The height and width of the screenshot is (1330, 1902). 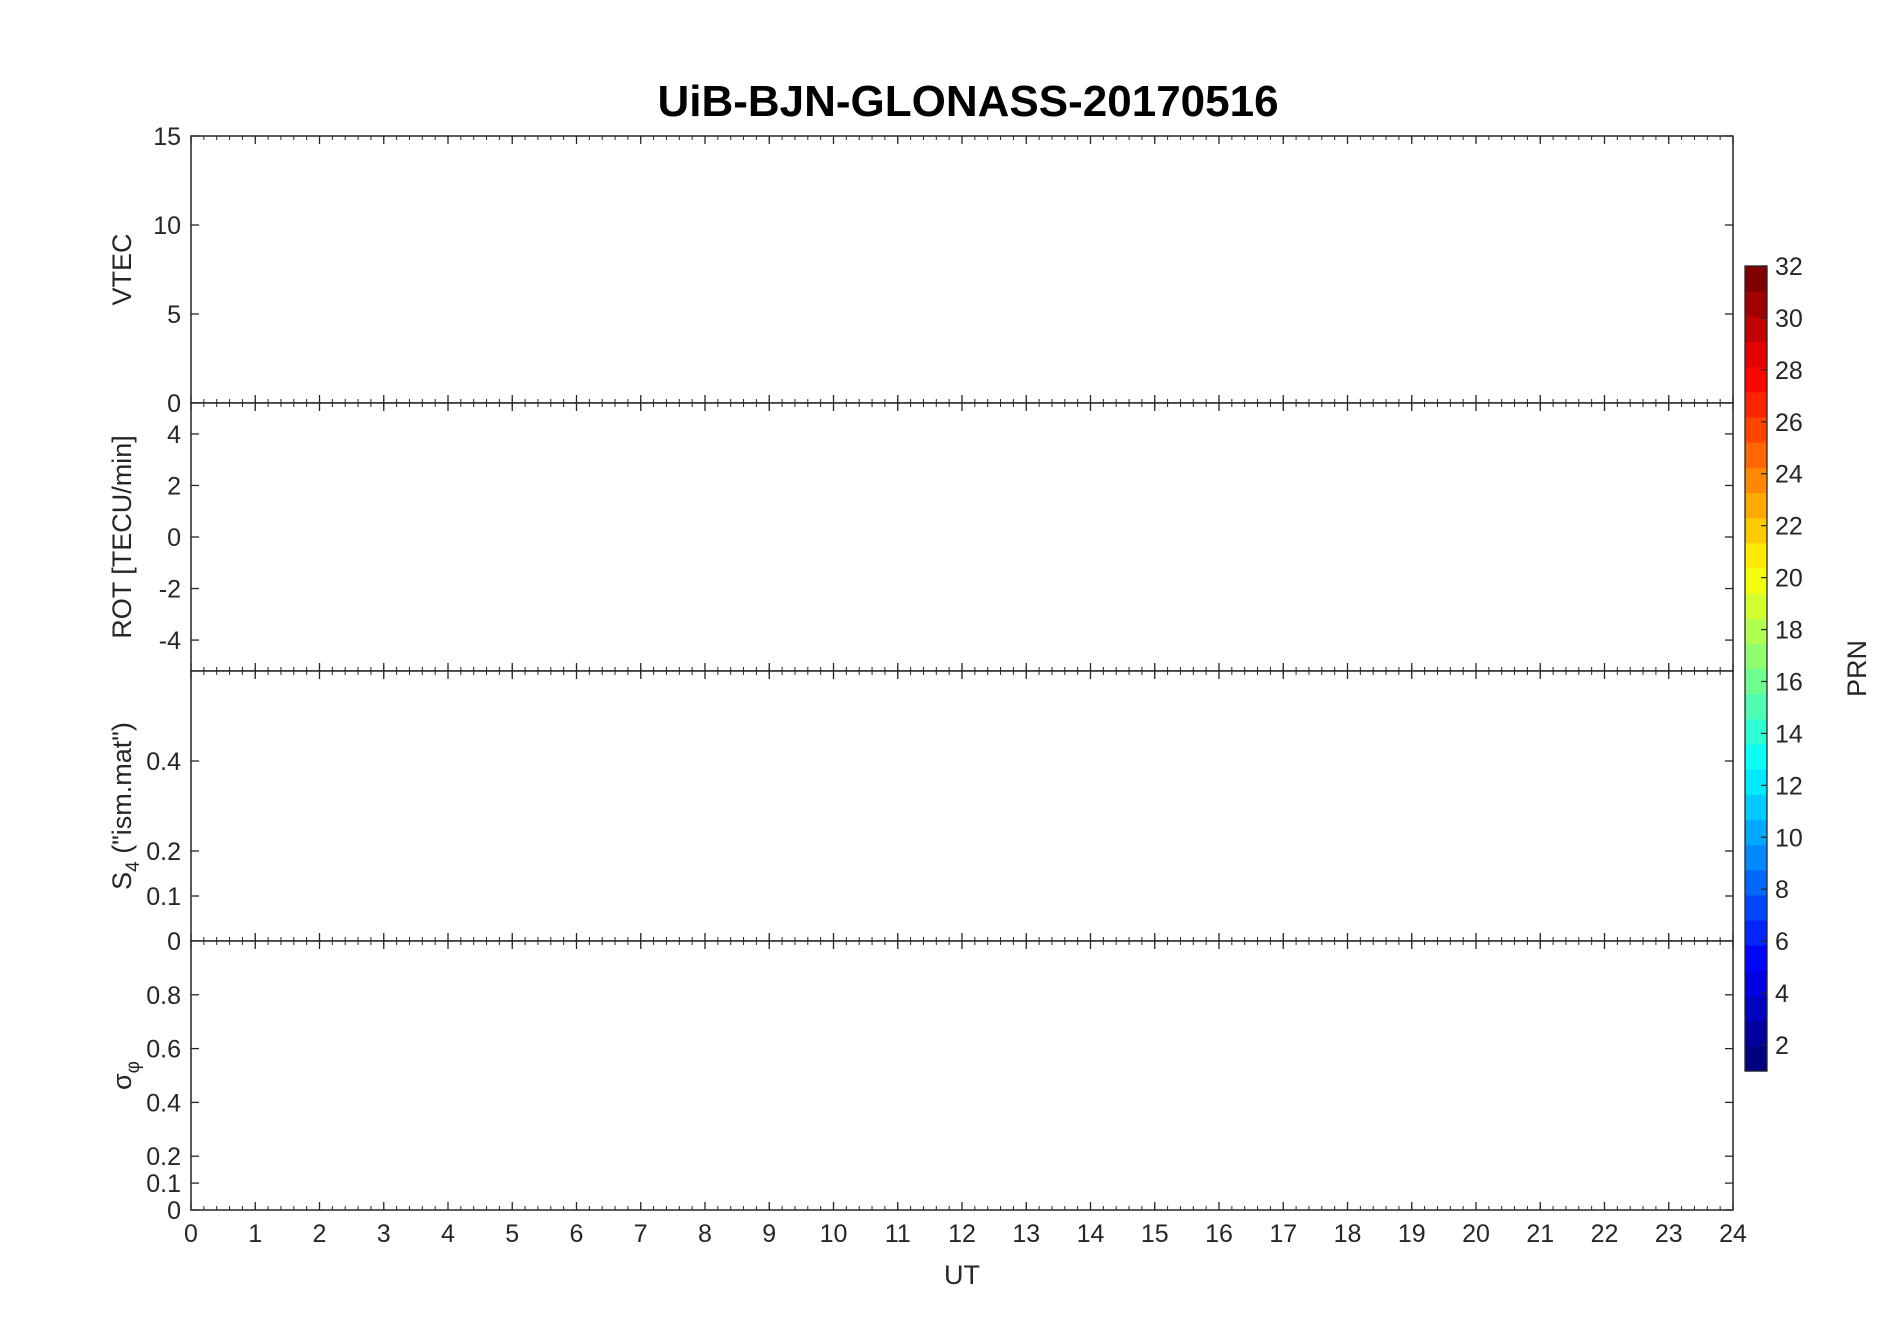 I want to click on colorbar-tick-label: 8, so click(x=1782, y=890).